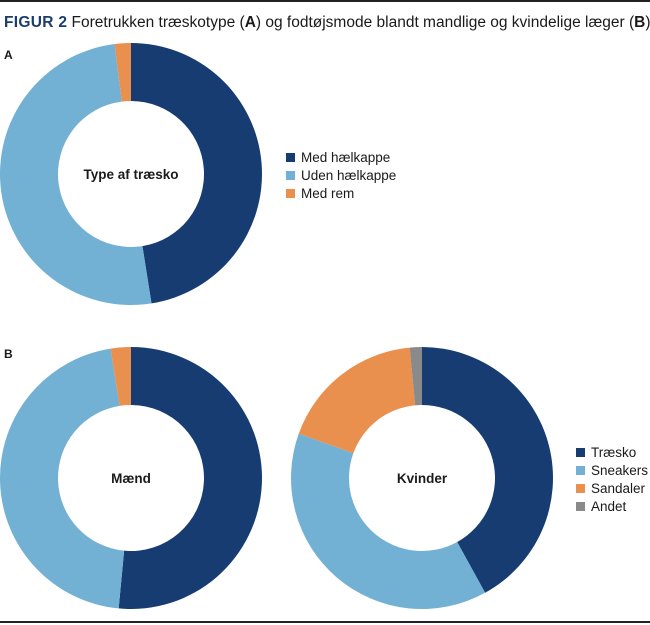 The image size is (650, 625). What do you see at coordinates (640, 22) in the screenshot?
I see `caption-bold-b: B` at bounding box center [640, 22].